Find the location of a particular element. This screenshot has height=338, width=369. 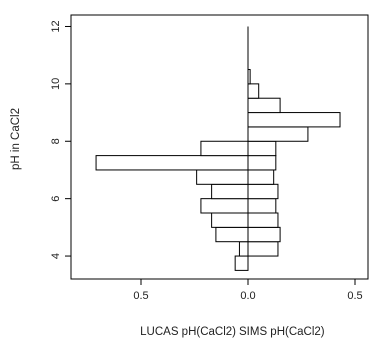

y-axis-label: pH in CaCl2 is located at coordinates (16, 139).